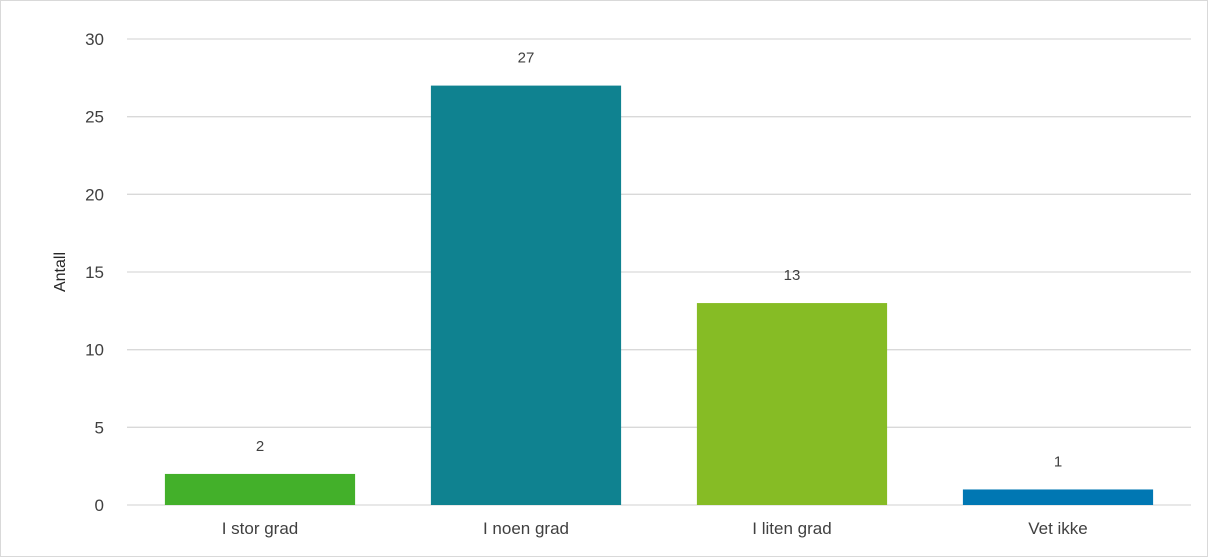 The image size is (1208, 557). Describe the element at coordinates (791, 528) in the screenshot. I see `x-tick-label: I liten grad` at that location.